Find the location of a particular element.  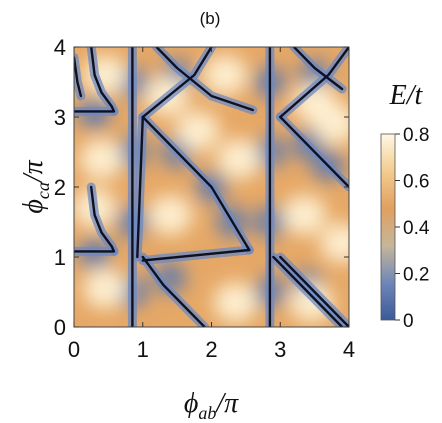

y-tick-label: 4 is located at coordinates (60, 47).